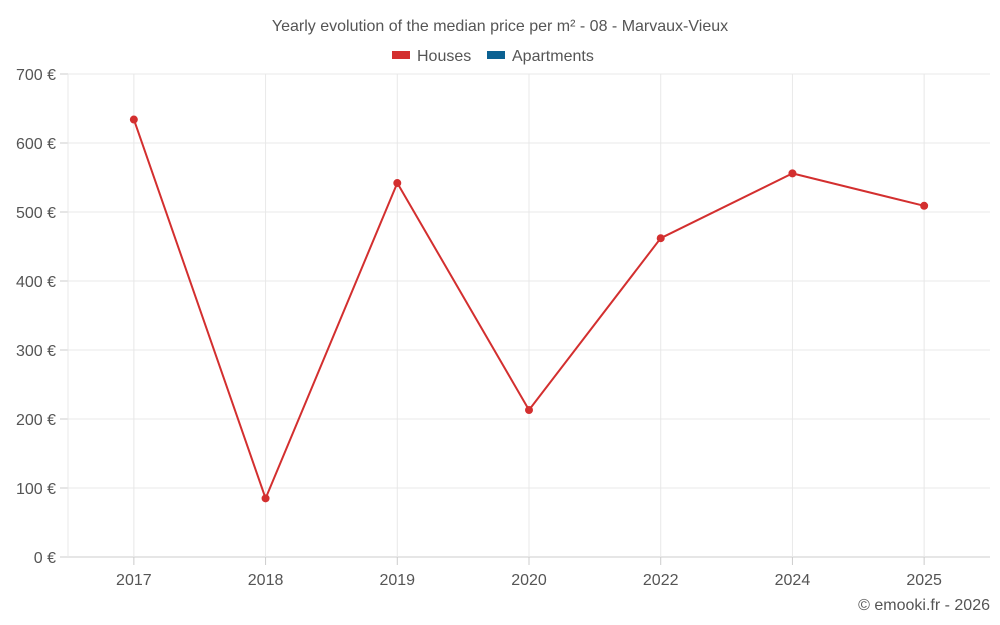  Describe the element at coordinates (924, 580) in the screenshot. I see `x-tick-label: 2025` at that location.